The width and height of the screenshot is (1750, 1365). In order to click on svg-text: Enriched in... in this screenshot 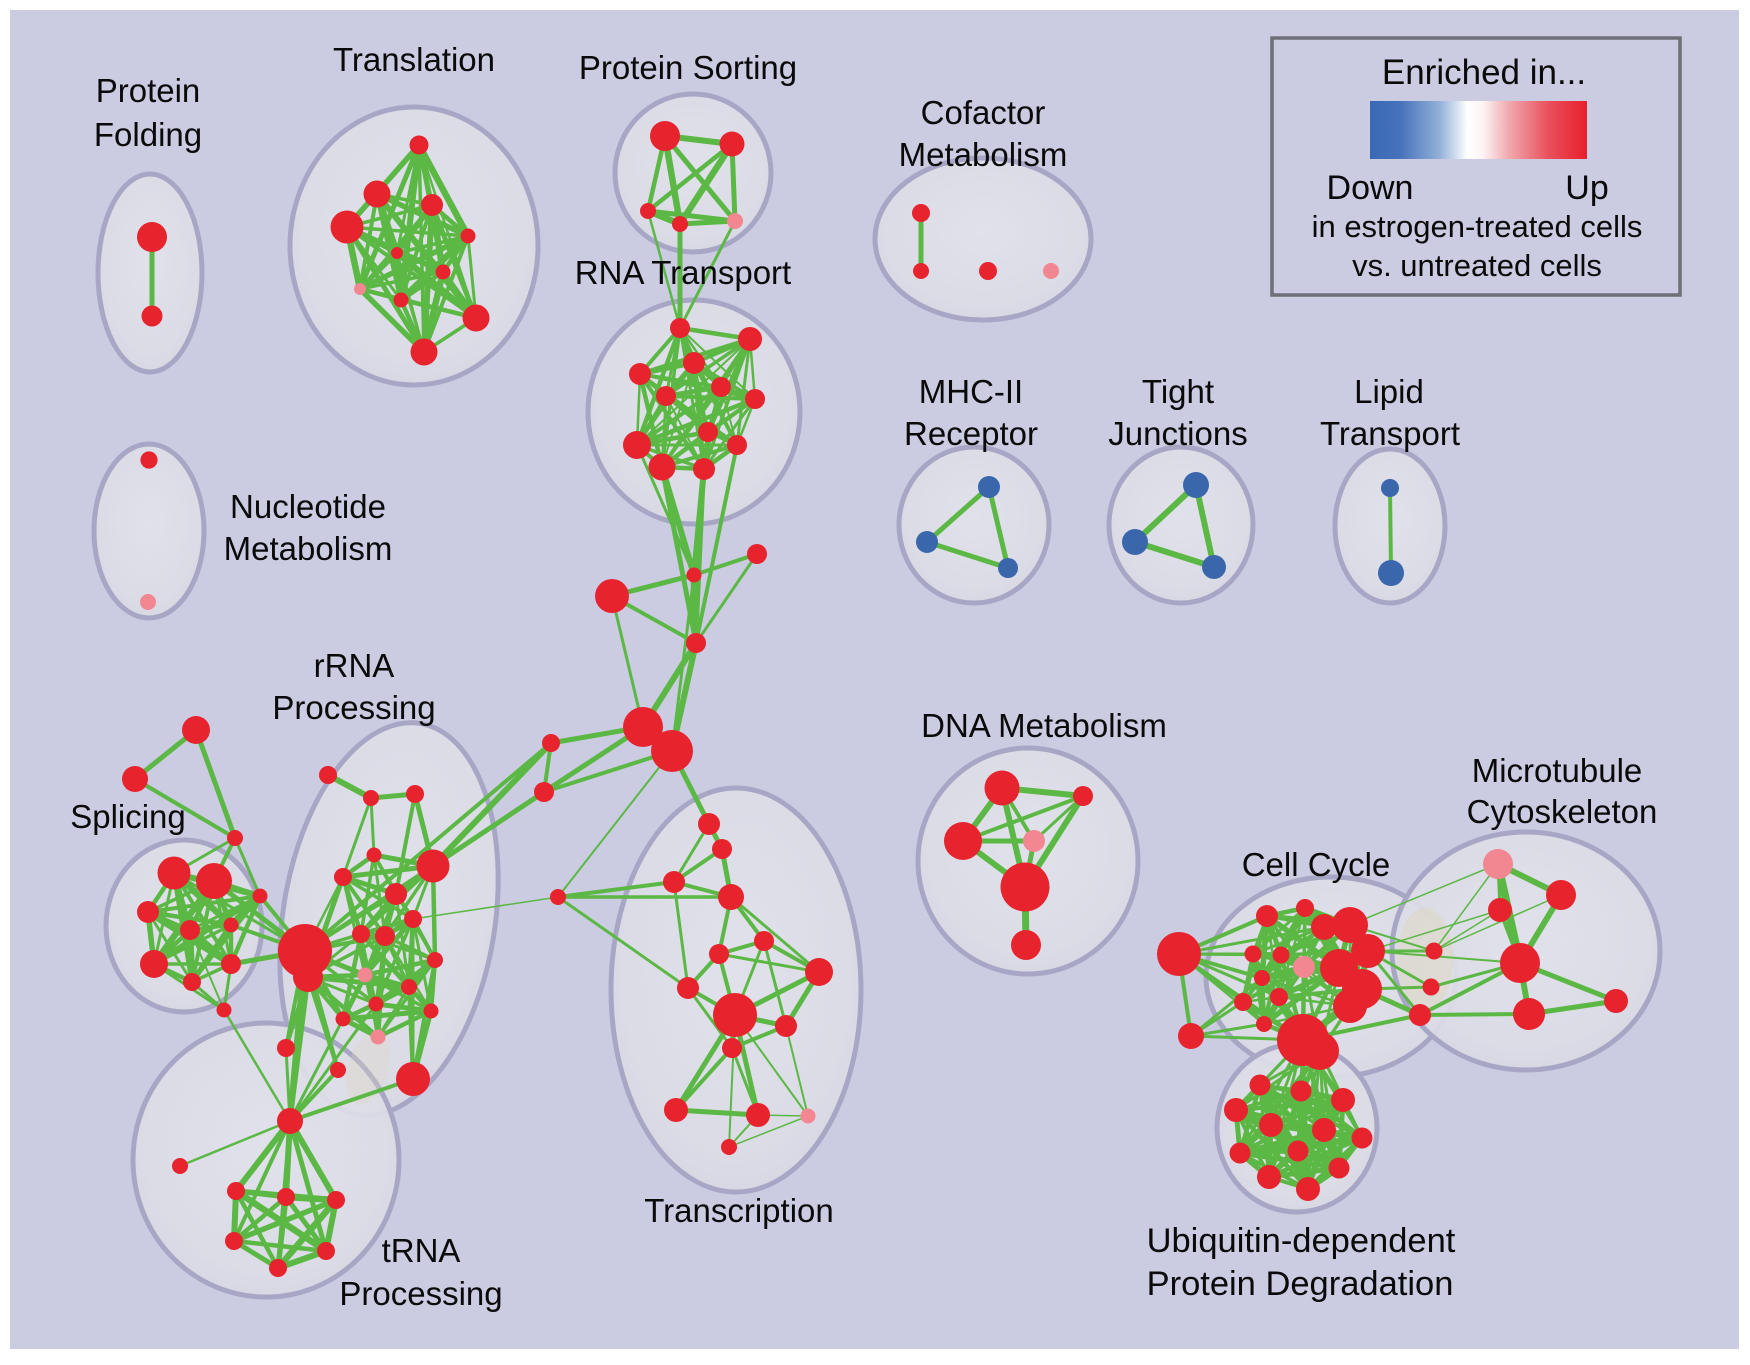, I will do `click(1484, 72)`.